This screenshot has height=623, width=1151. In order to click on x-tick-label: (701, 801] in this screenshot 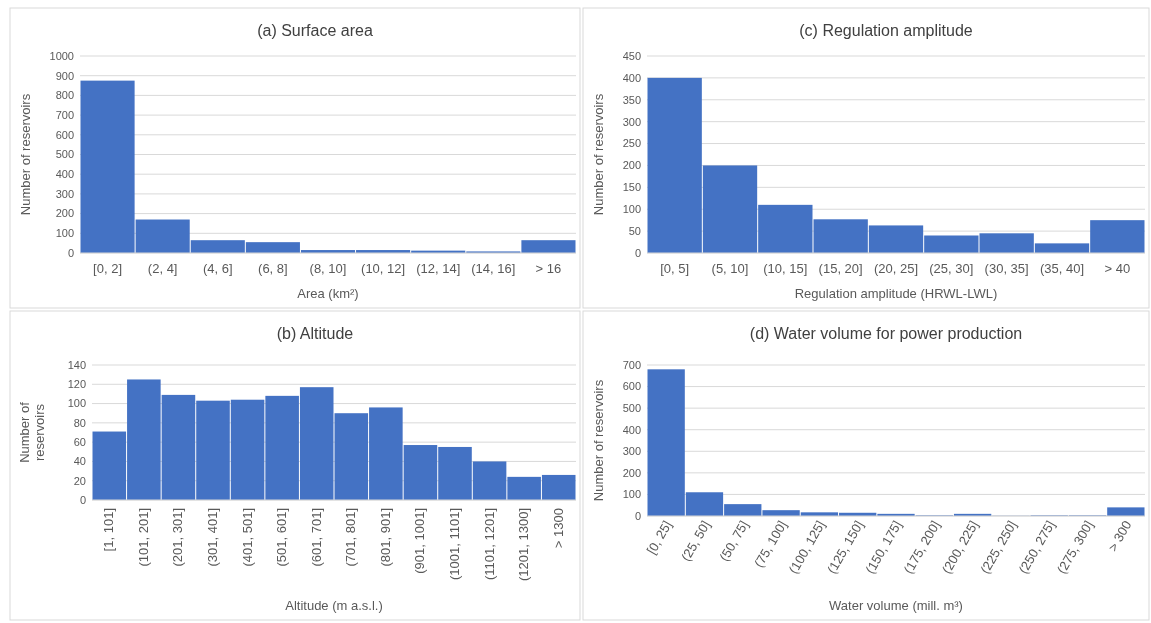, I will do `click(351, 537)`.